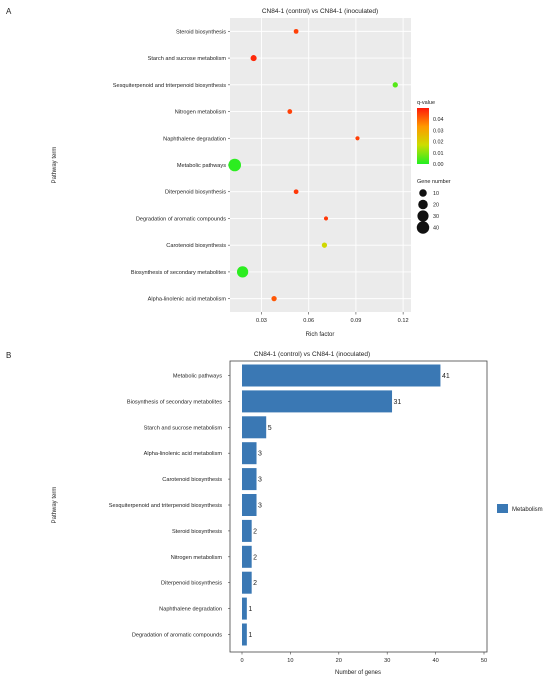  What do you see at coordinates (341, 375) in the screenshot?
I see `bar-metabolic-pathways` at bounding box center [341, 375].